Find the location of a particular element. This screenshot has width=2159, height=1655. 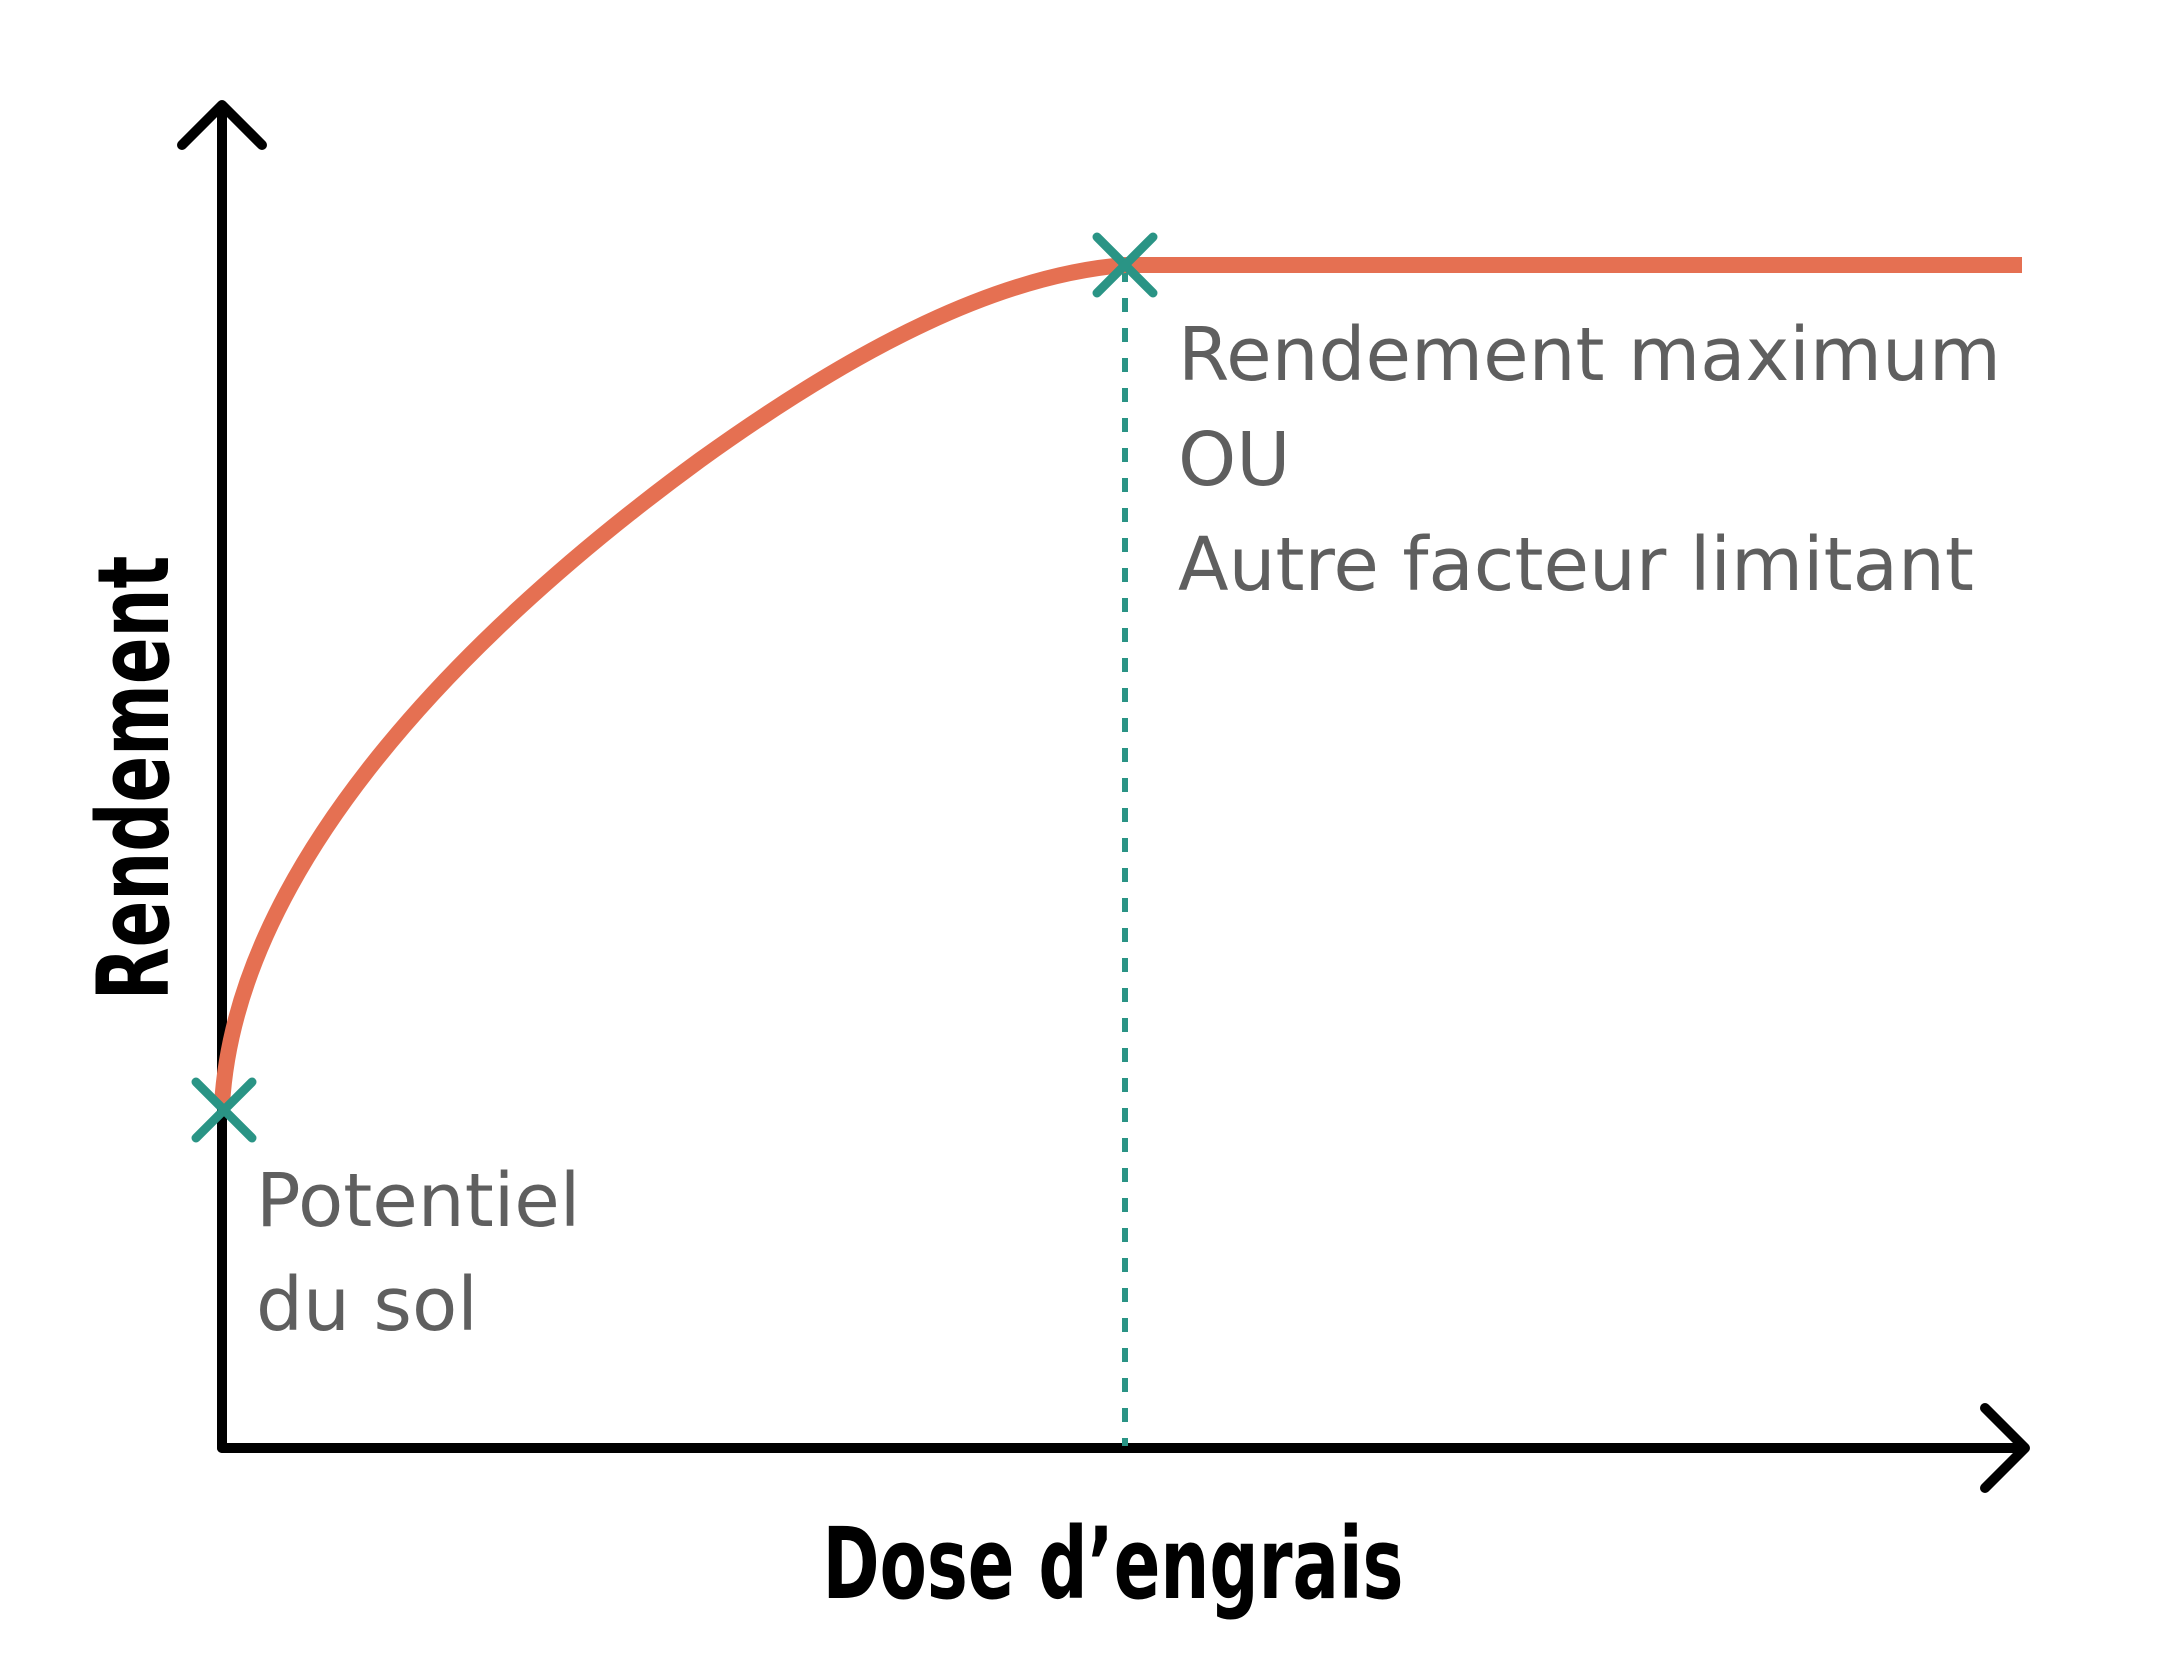

max-yield-line-1: Rendement maximum is located at coordinates (1589, 355).